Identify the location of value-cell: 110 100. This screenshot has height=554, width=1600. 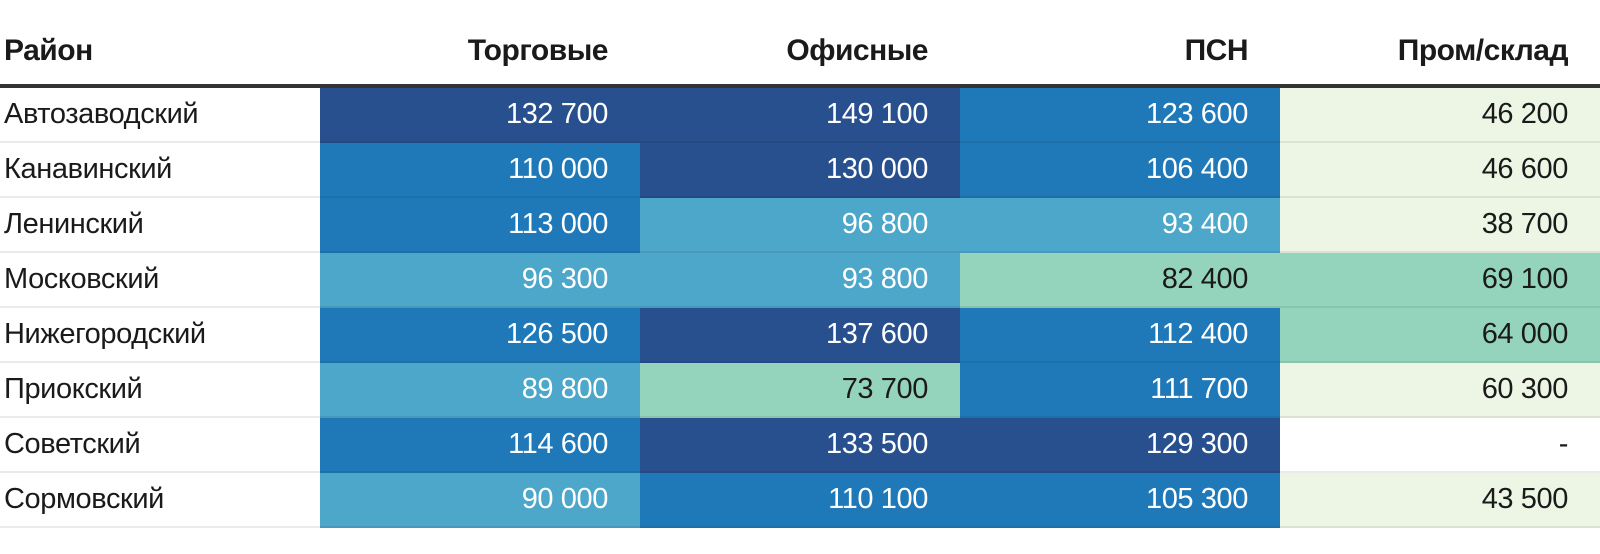
(800, 500).